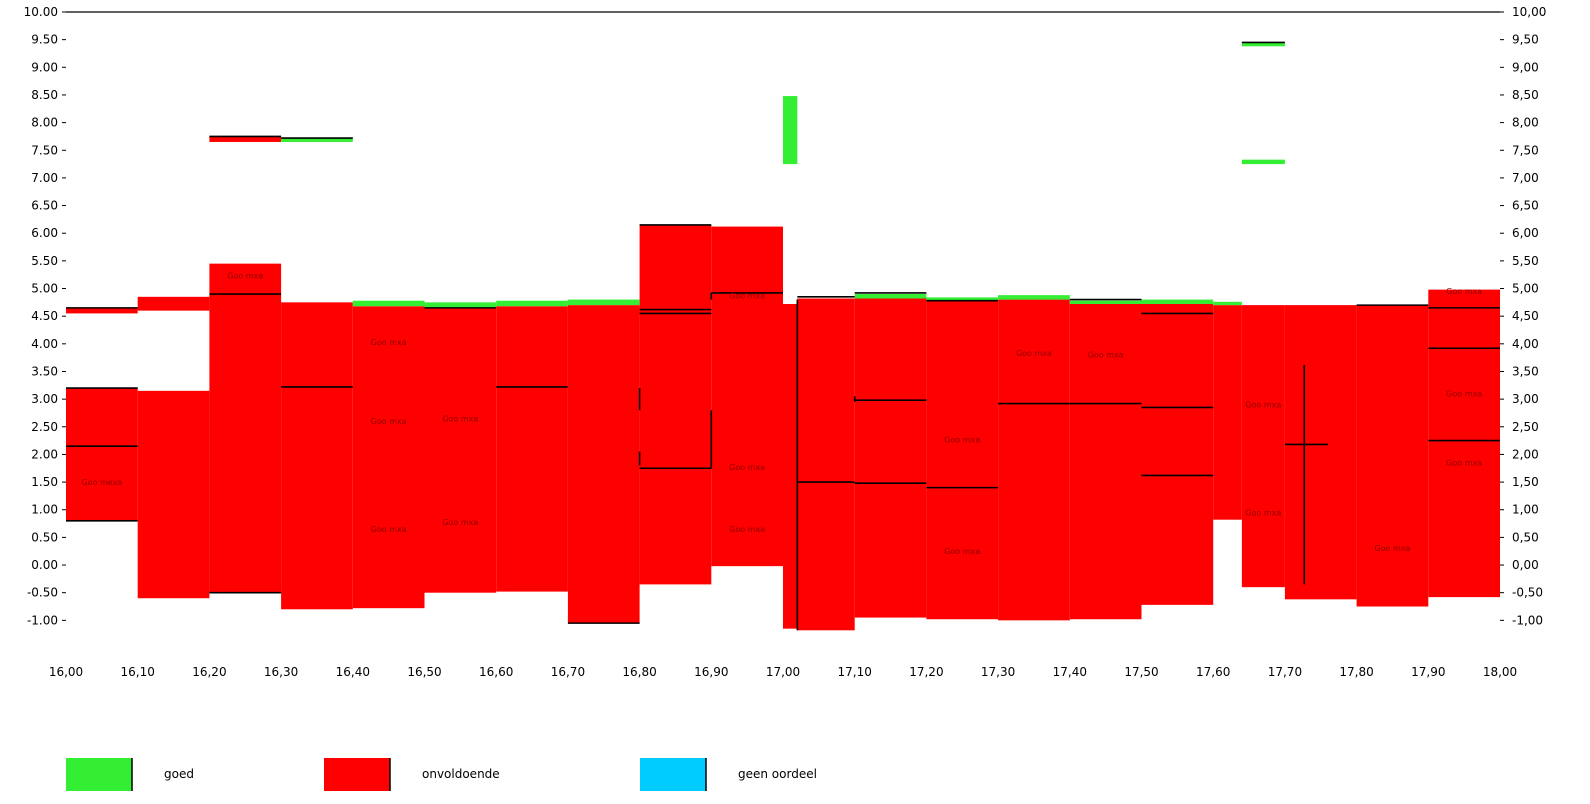 This screenshot has height=804, width=1590. I want to click on x-tick-label: 17,10, so click(855, 672).